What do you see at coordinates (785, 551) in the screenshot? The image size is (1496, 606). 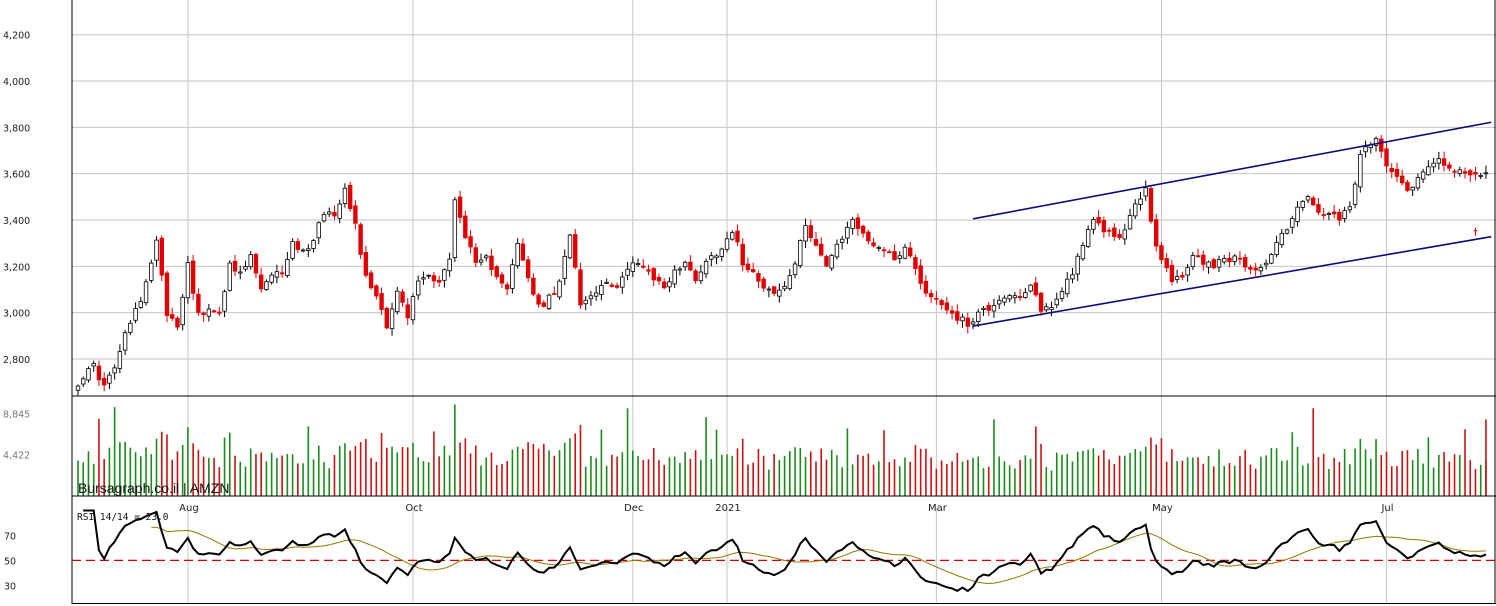 I see `rsi-line` at bounding box center [785, 551].